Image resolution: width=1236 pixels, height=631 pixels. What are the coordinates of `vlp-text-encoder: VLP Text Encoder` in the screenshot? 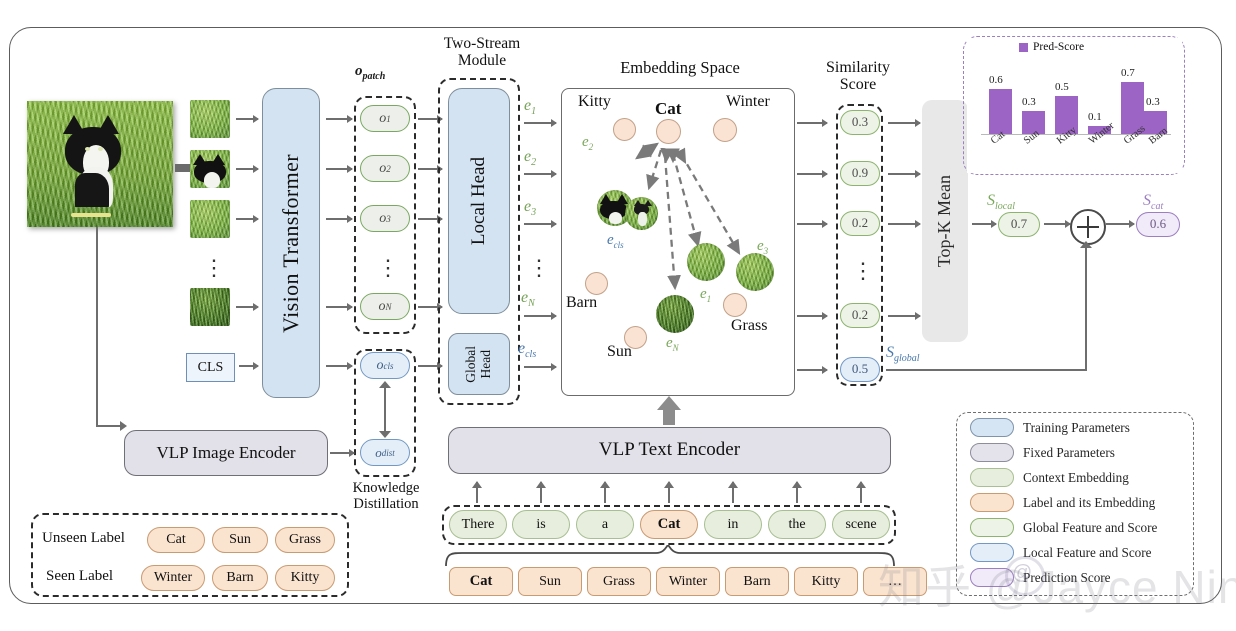 It's located at (669, 450).